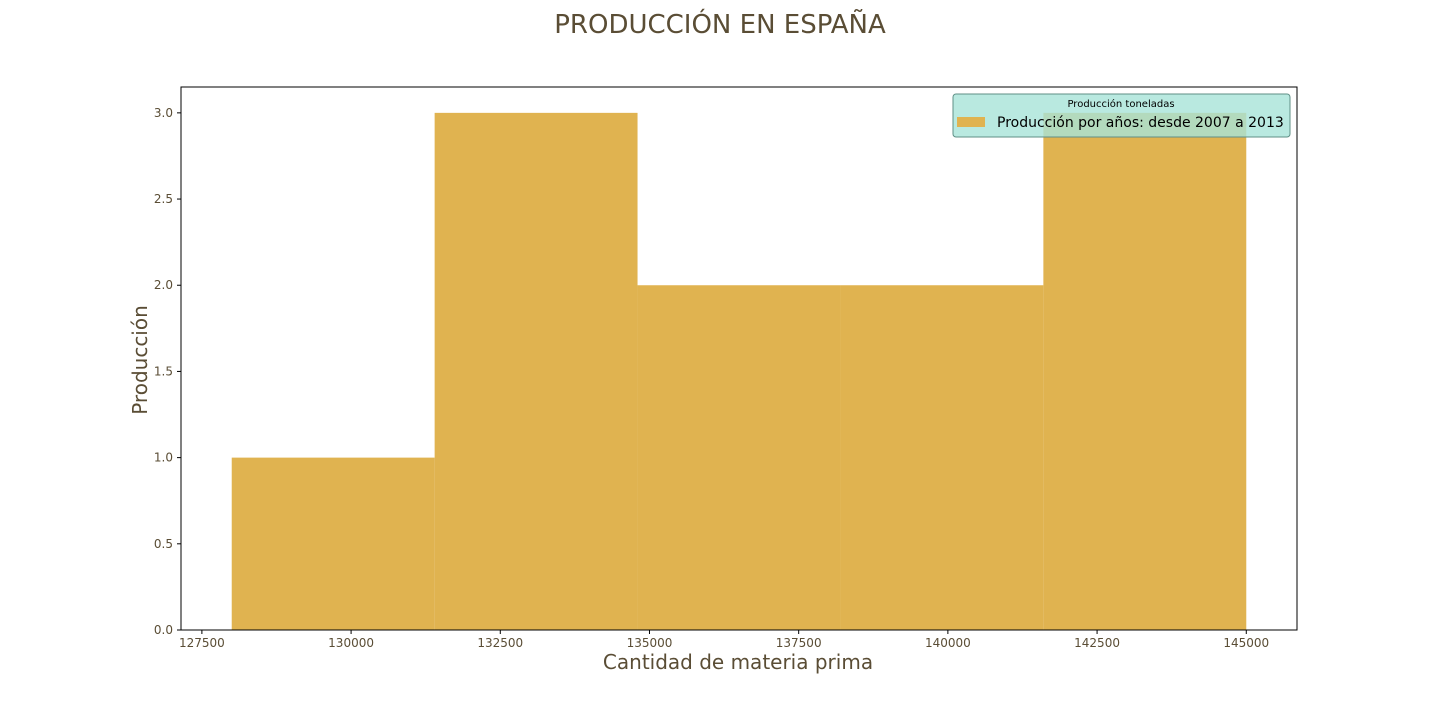 Image resolution: width=1440 pixels, height=720 pixels. What do you see at coordinates (163, 458) in the screenshot?
I see `y-tick-label: 1.0` at bounding box center [163, 458].